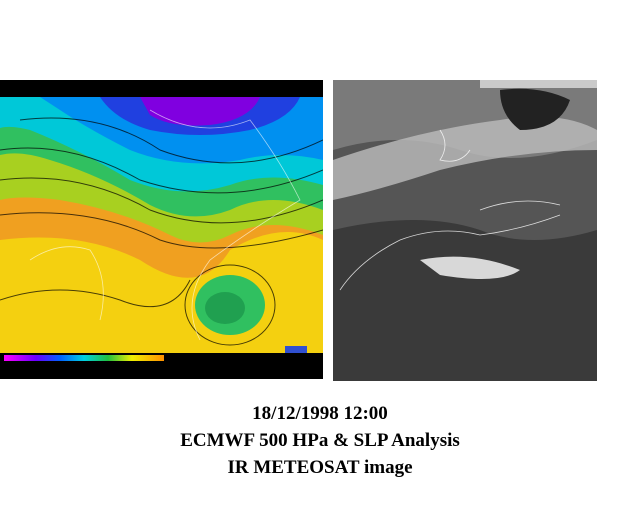  What do you see at coordinates (320, 413) in the screenshot?
I see `caption-date: 18/12/1998 12:00` at bounding box center [320, 413].